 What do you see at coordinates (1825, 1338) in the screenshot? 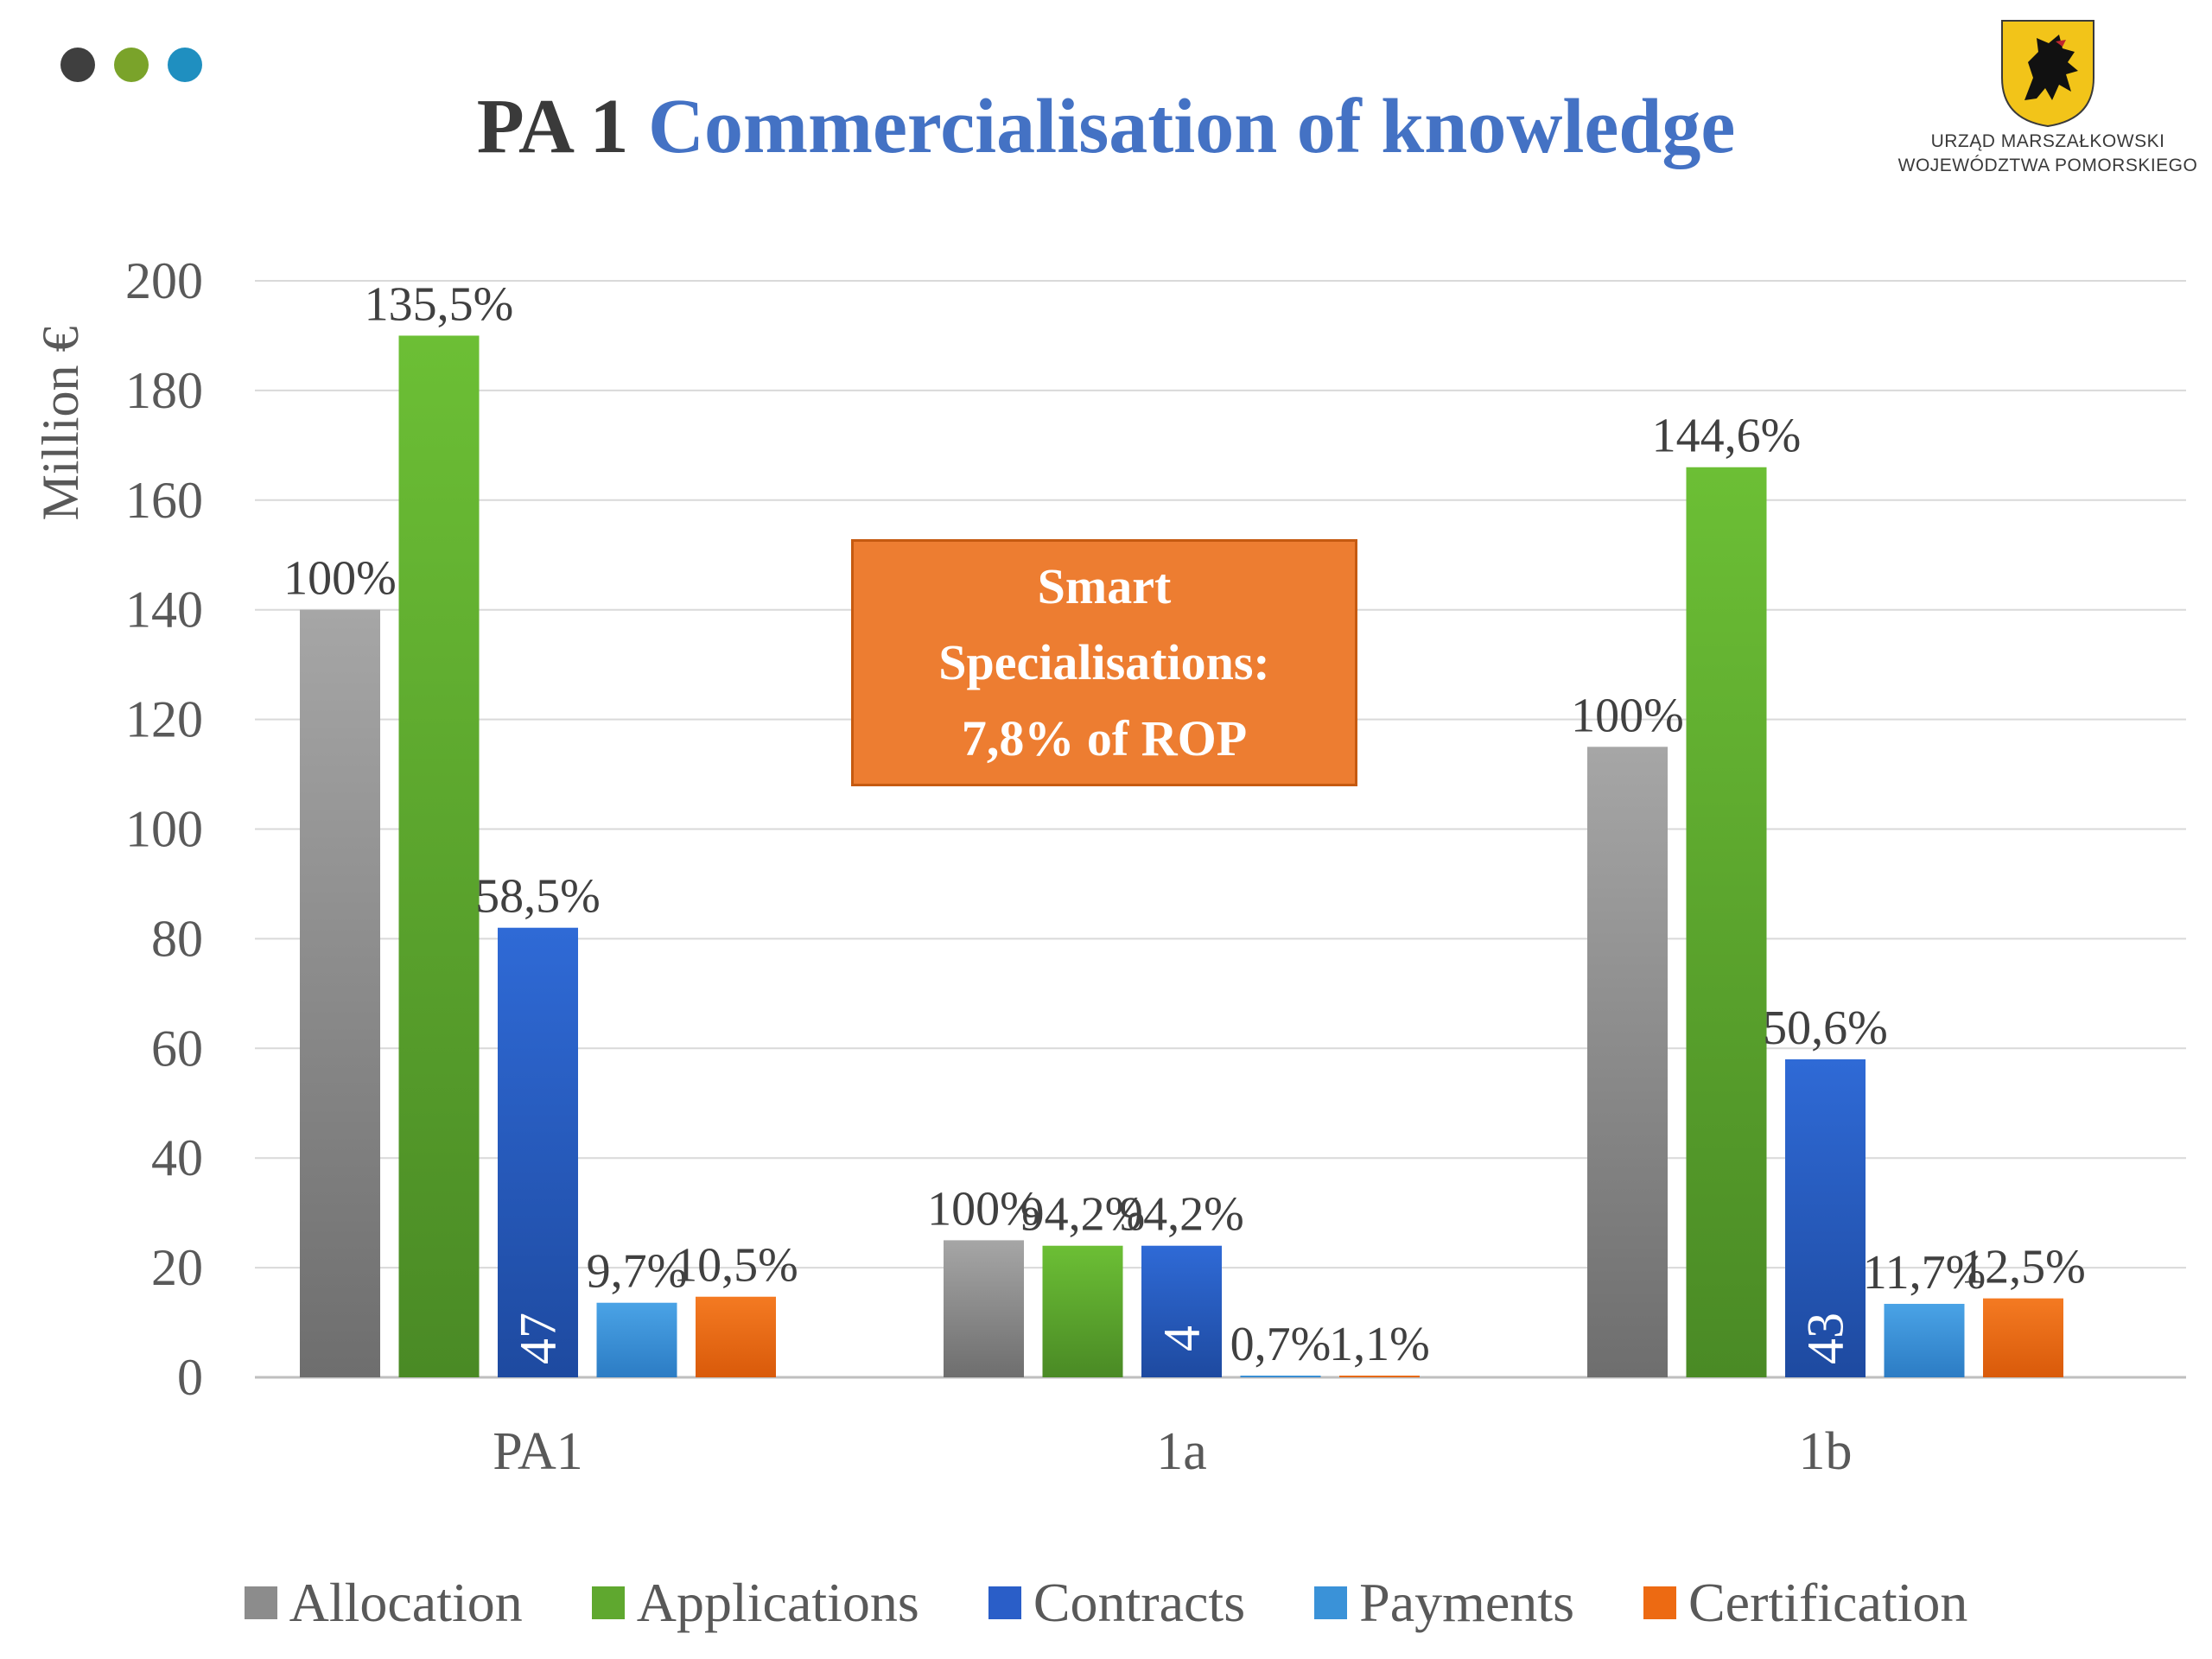
I see `inner-label-contracts-1b: 43` at bounding box center [1825, 1338].